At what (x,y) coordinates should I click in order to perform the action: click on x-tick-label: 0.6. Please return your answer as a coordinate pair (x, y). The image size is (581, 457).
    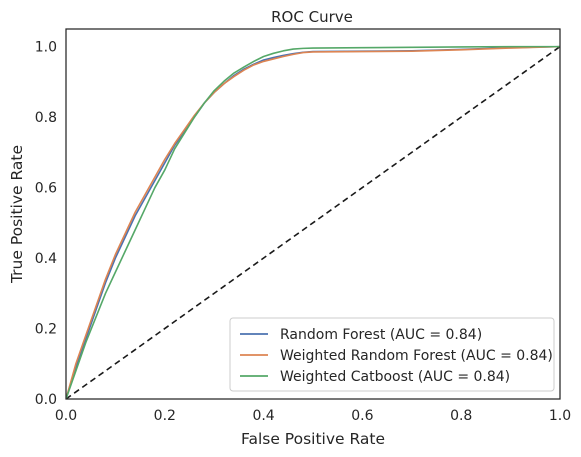
    Looking at the image, I should click on (362, 416).